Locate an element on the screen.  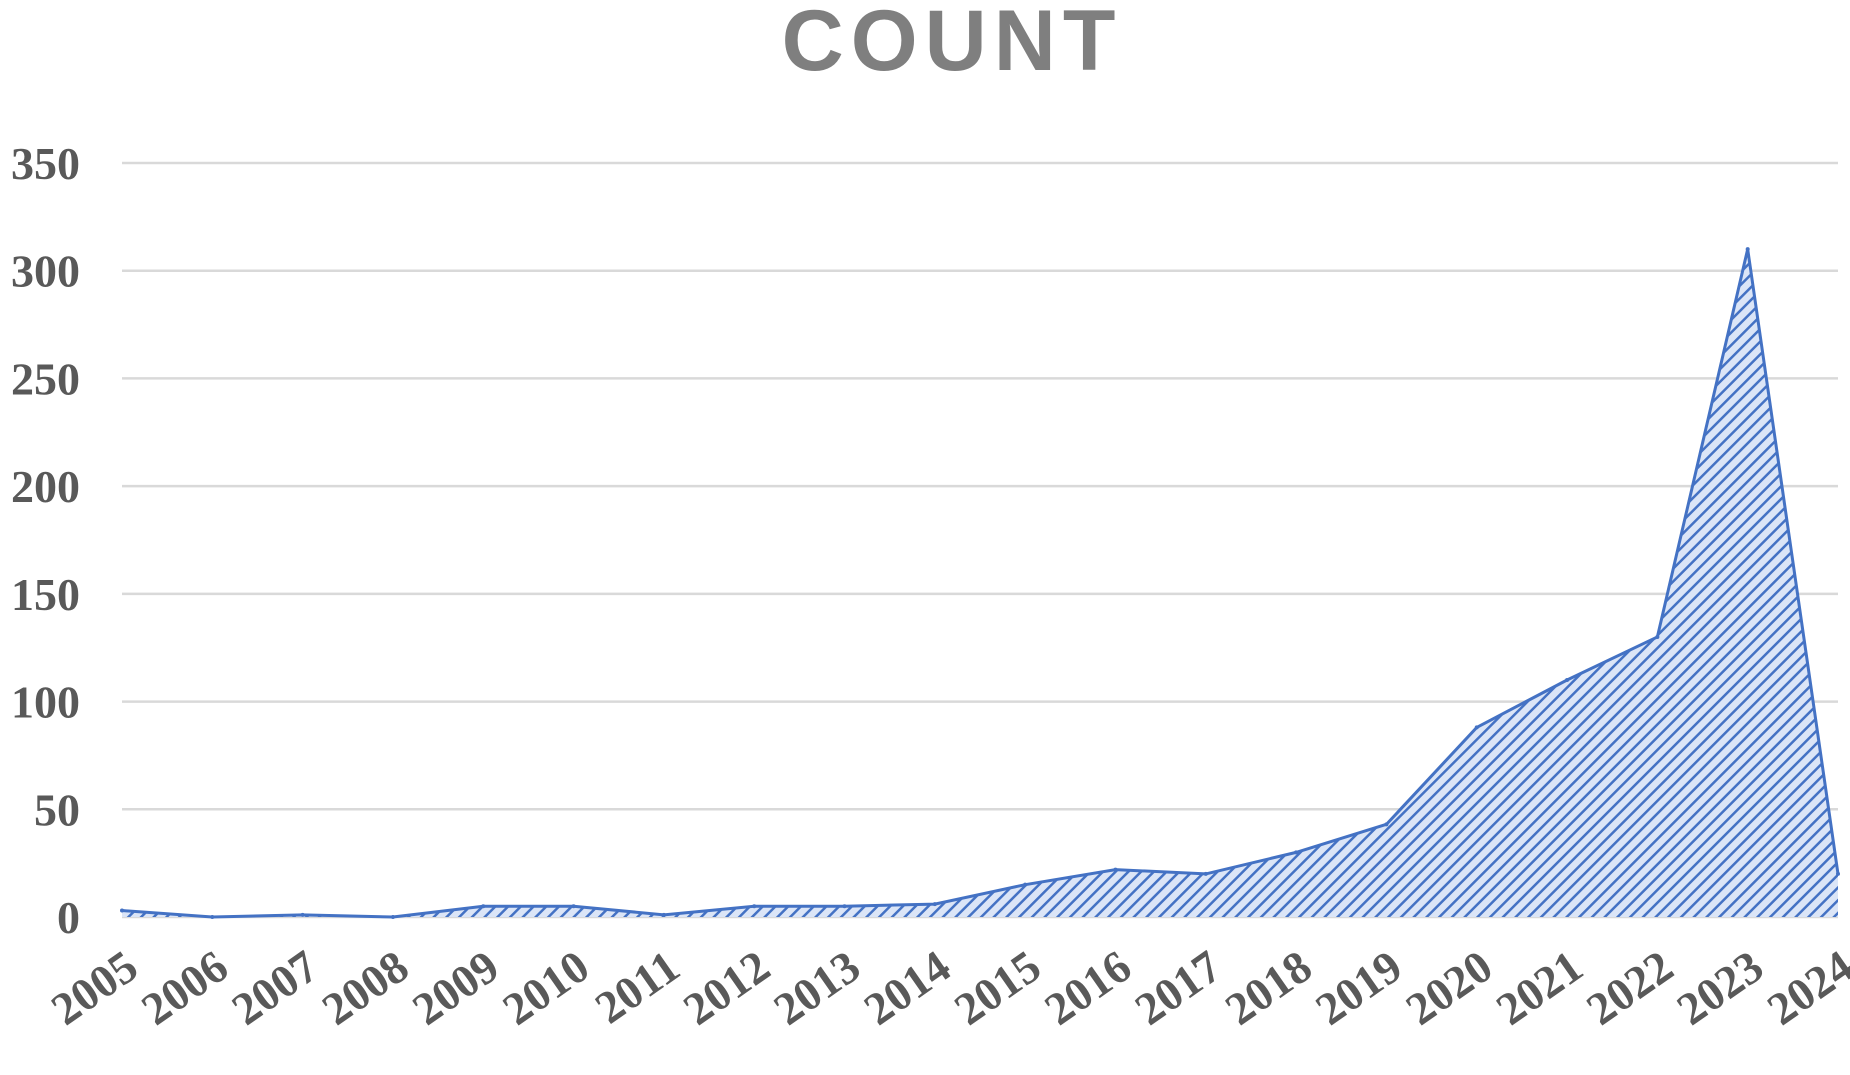
x-tick-label: 2007 is located at coordinates (275, 987).